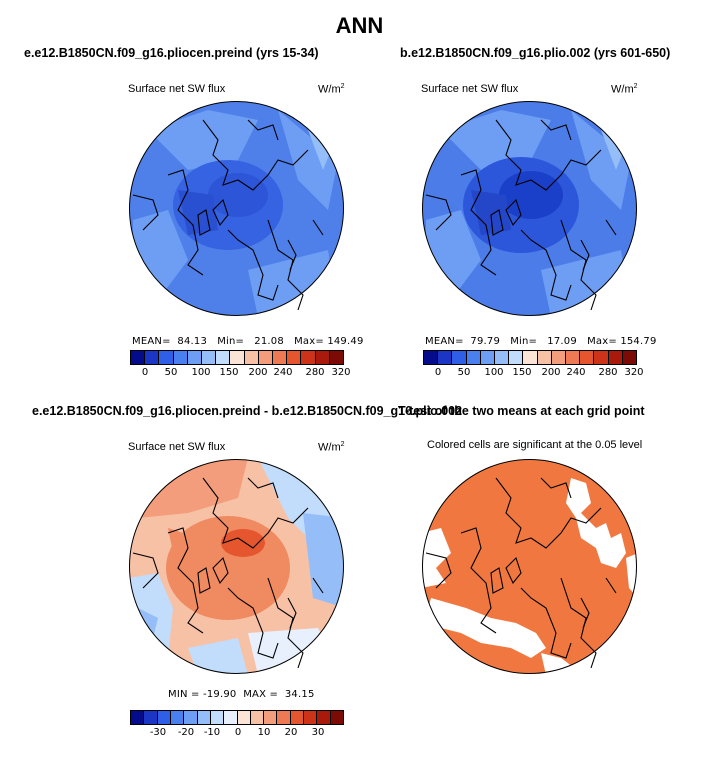 The width and height of the screenshot is (719, 768). What do you see at coordinates (331, 89) in the screenshot?
I see `panel1-units: W/m2` at bounding box center [331, 89].